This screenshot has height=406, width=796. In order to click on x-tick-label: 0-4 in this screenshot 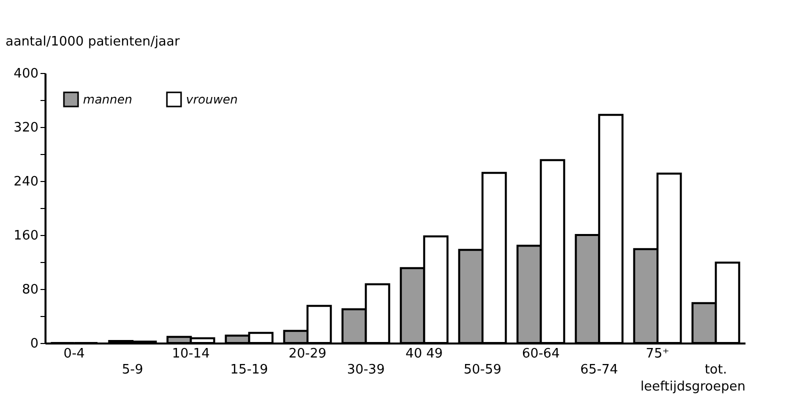, I will do `click(74, 354)`.